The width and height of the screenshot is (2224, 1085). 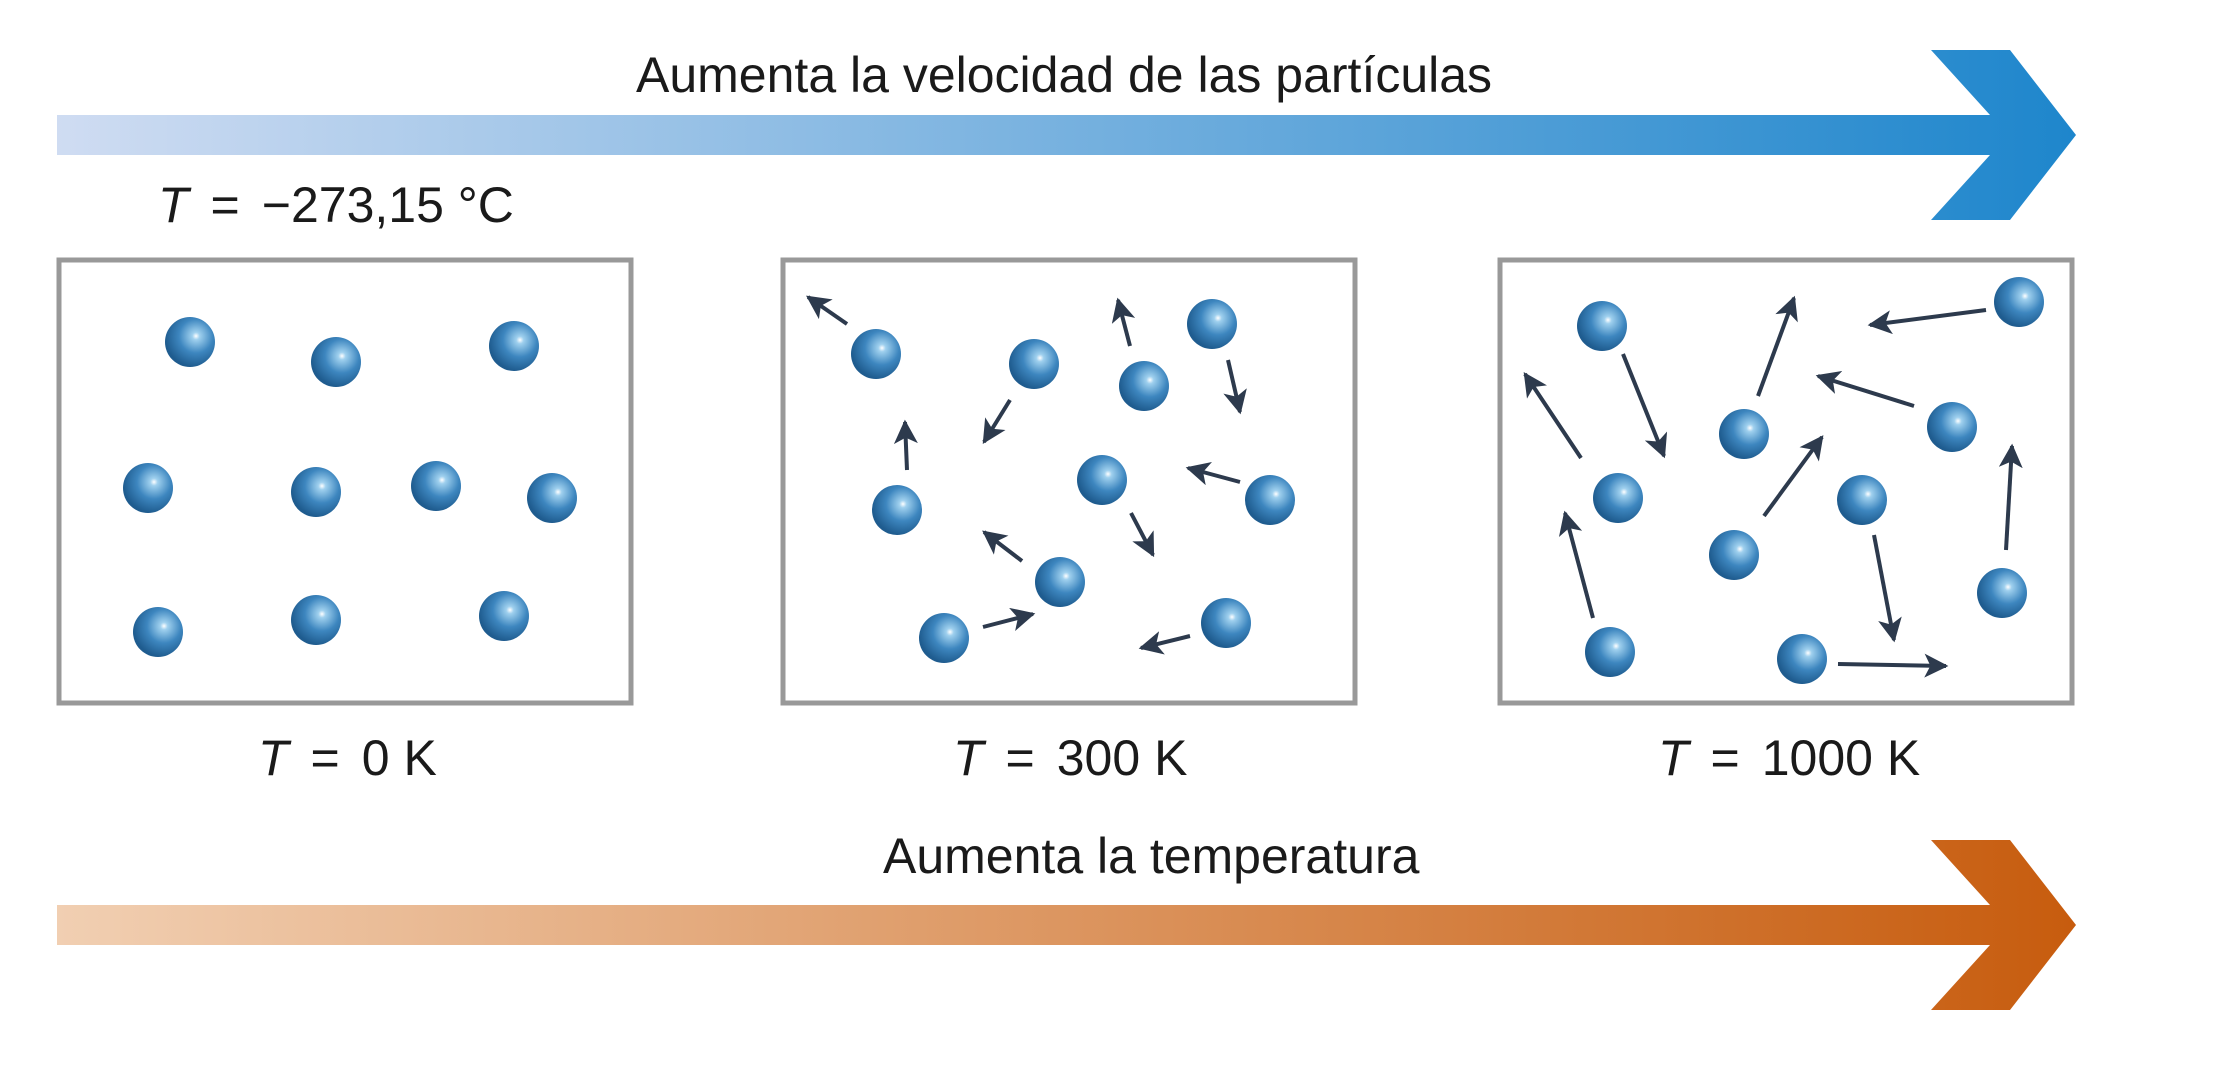 I want to click on panel-label-300k: T = 300 K, so click(x=1070, y=758).